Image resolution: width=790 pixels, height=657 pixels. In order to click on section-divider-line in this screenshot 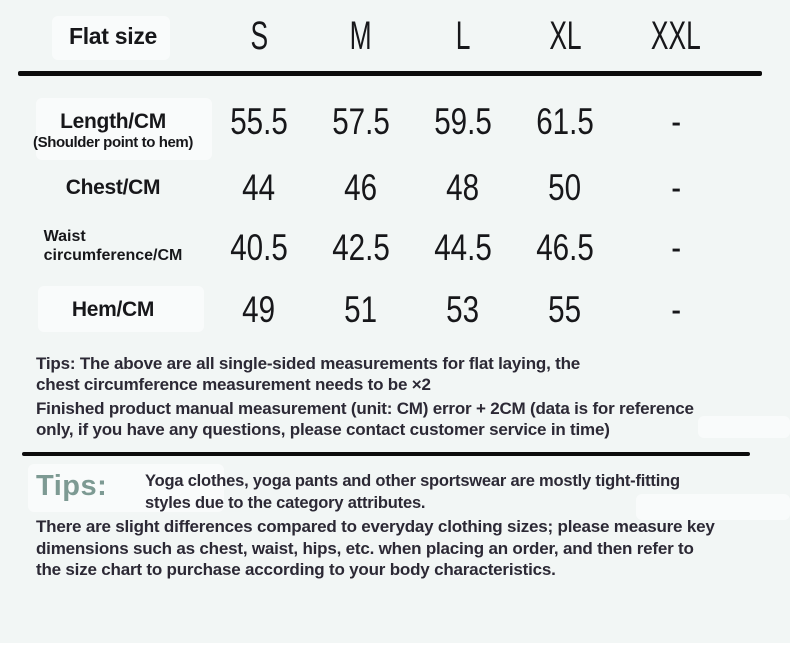, I will do `click(386, 454)`.